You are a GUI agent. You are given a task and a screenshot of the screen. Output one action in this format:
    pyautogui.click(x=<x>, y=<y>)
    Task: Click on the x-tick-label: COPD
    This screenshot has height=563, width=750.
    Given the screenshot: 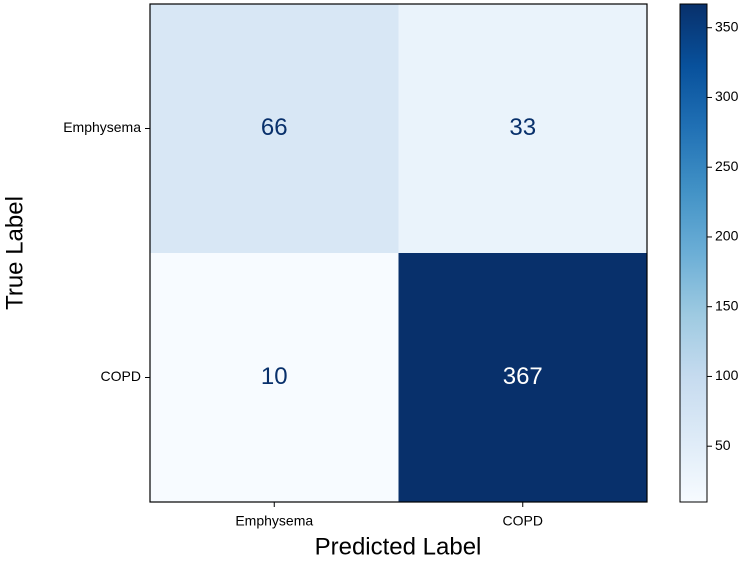 What is the action you would take?
    pyautogui.click(x=523, y=521)
    